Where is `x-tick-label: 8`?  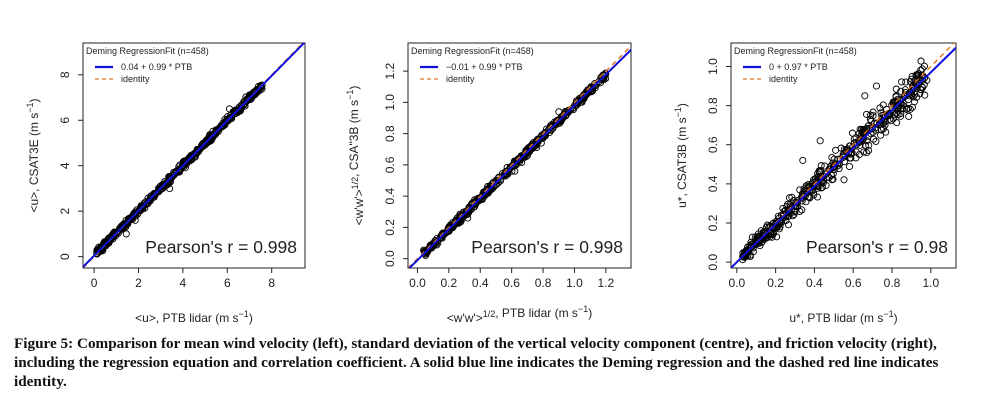
x-tick-label: 8 is located at coordinates (271, 283).